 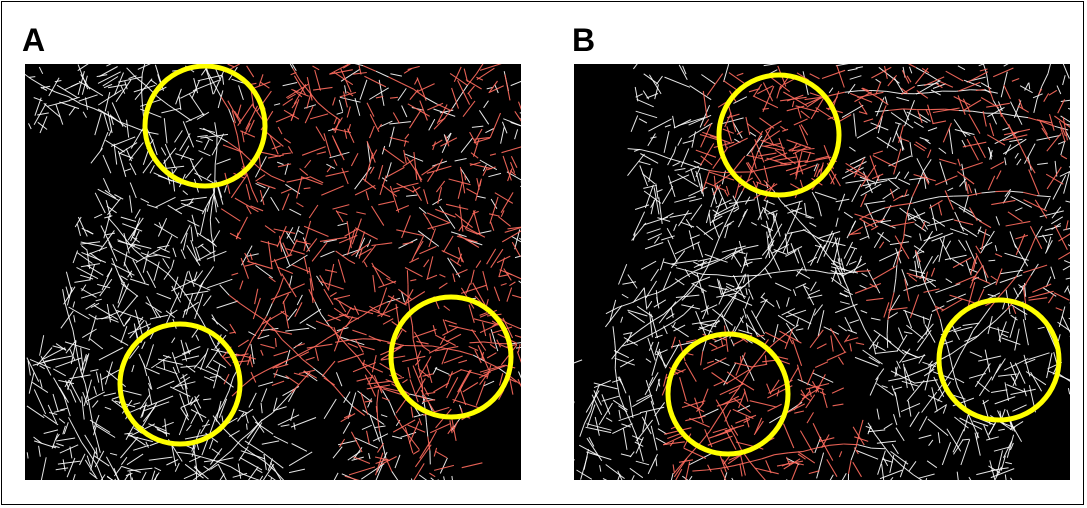 I want to click on panel-label-b: B, so click(x=584, y=40).